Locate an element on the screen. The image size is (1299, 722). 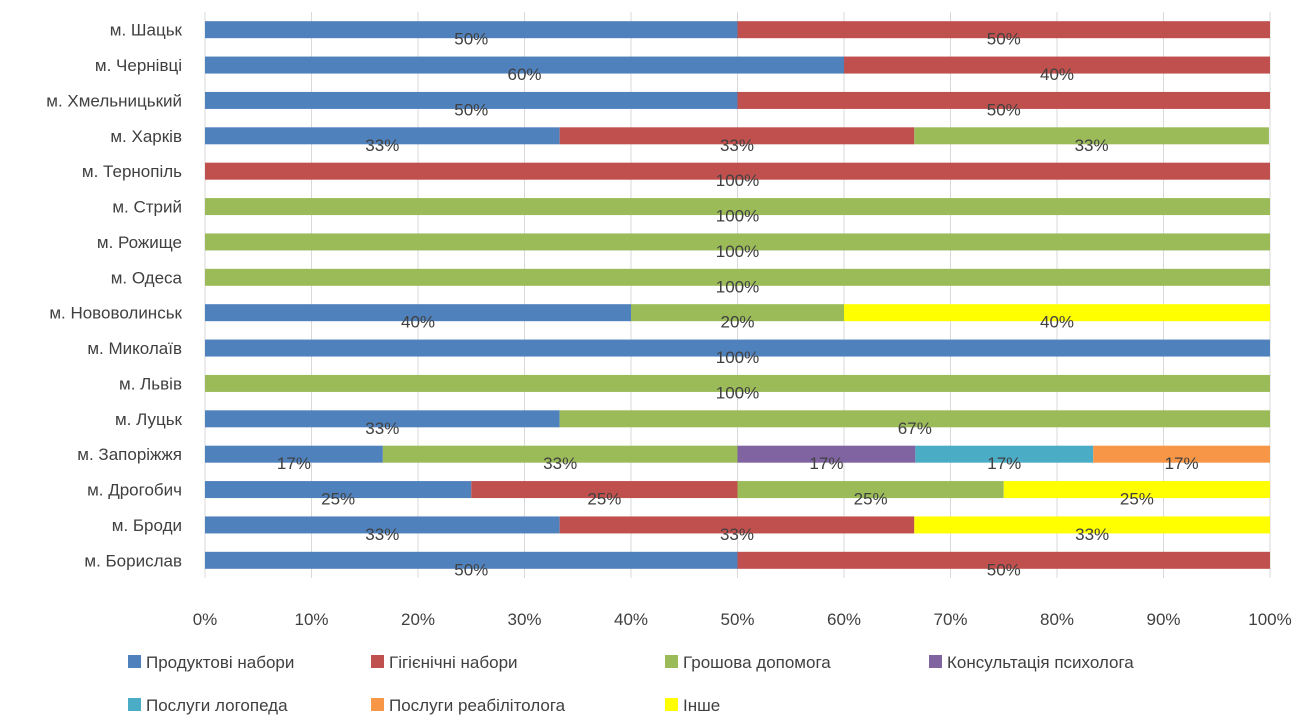
category-label: м. Луцьк is located at coordinates (149, 419).